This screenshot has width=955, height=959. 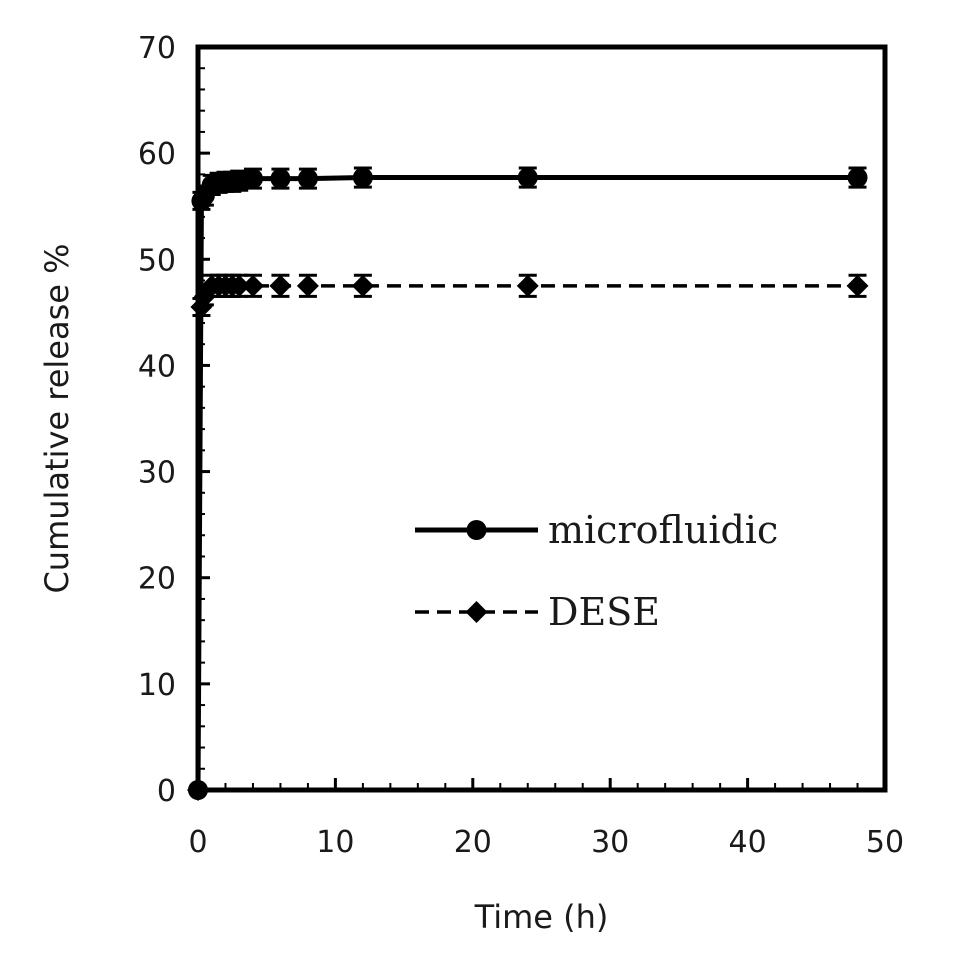 I want to click on y-tick-label: 70, so click(x=157, y=48).